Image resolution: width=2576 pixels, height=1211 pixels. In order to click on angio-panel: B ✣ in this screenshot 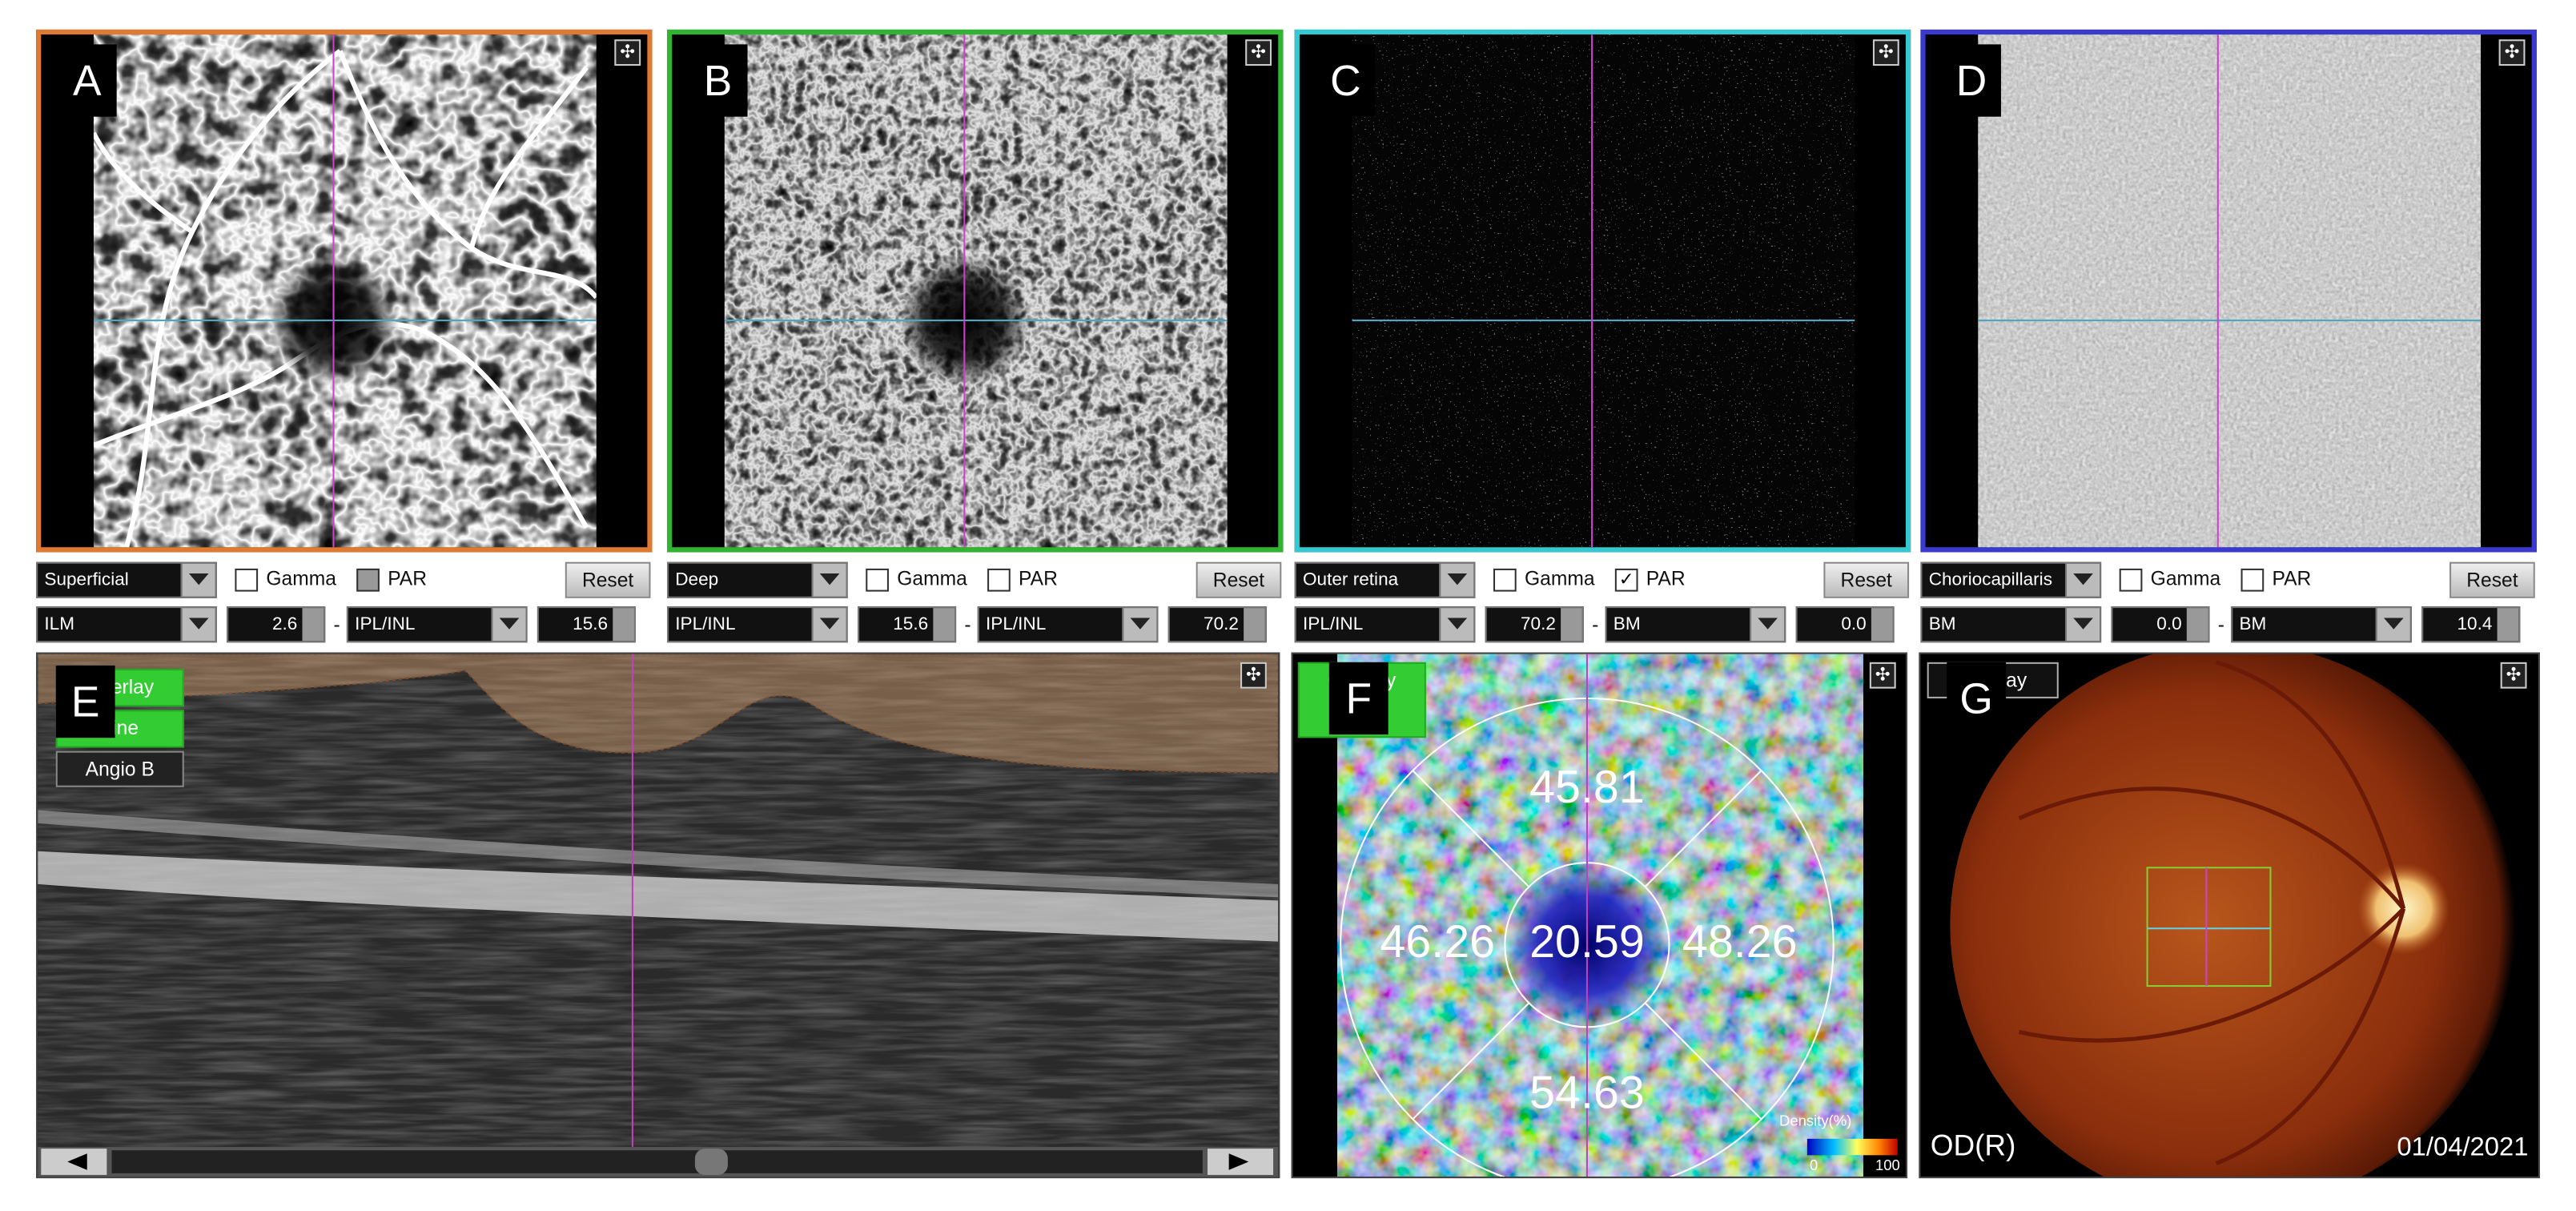, I will do `click(975, 291)`.